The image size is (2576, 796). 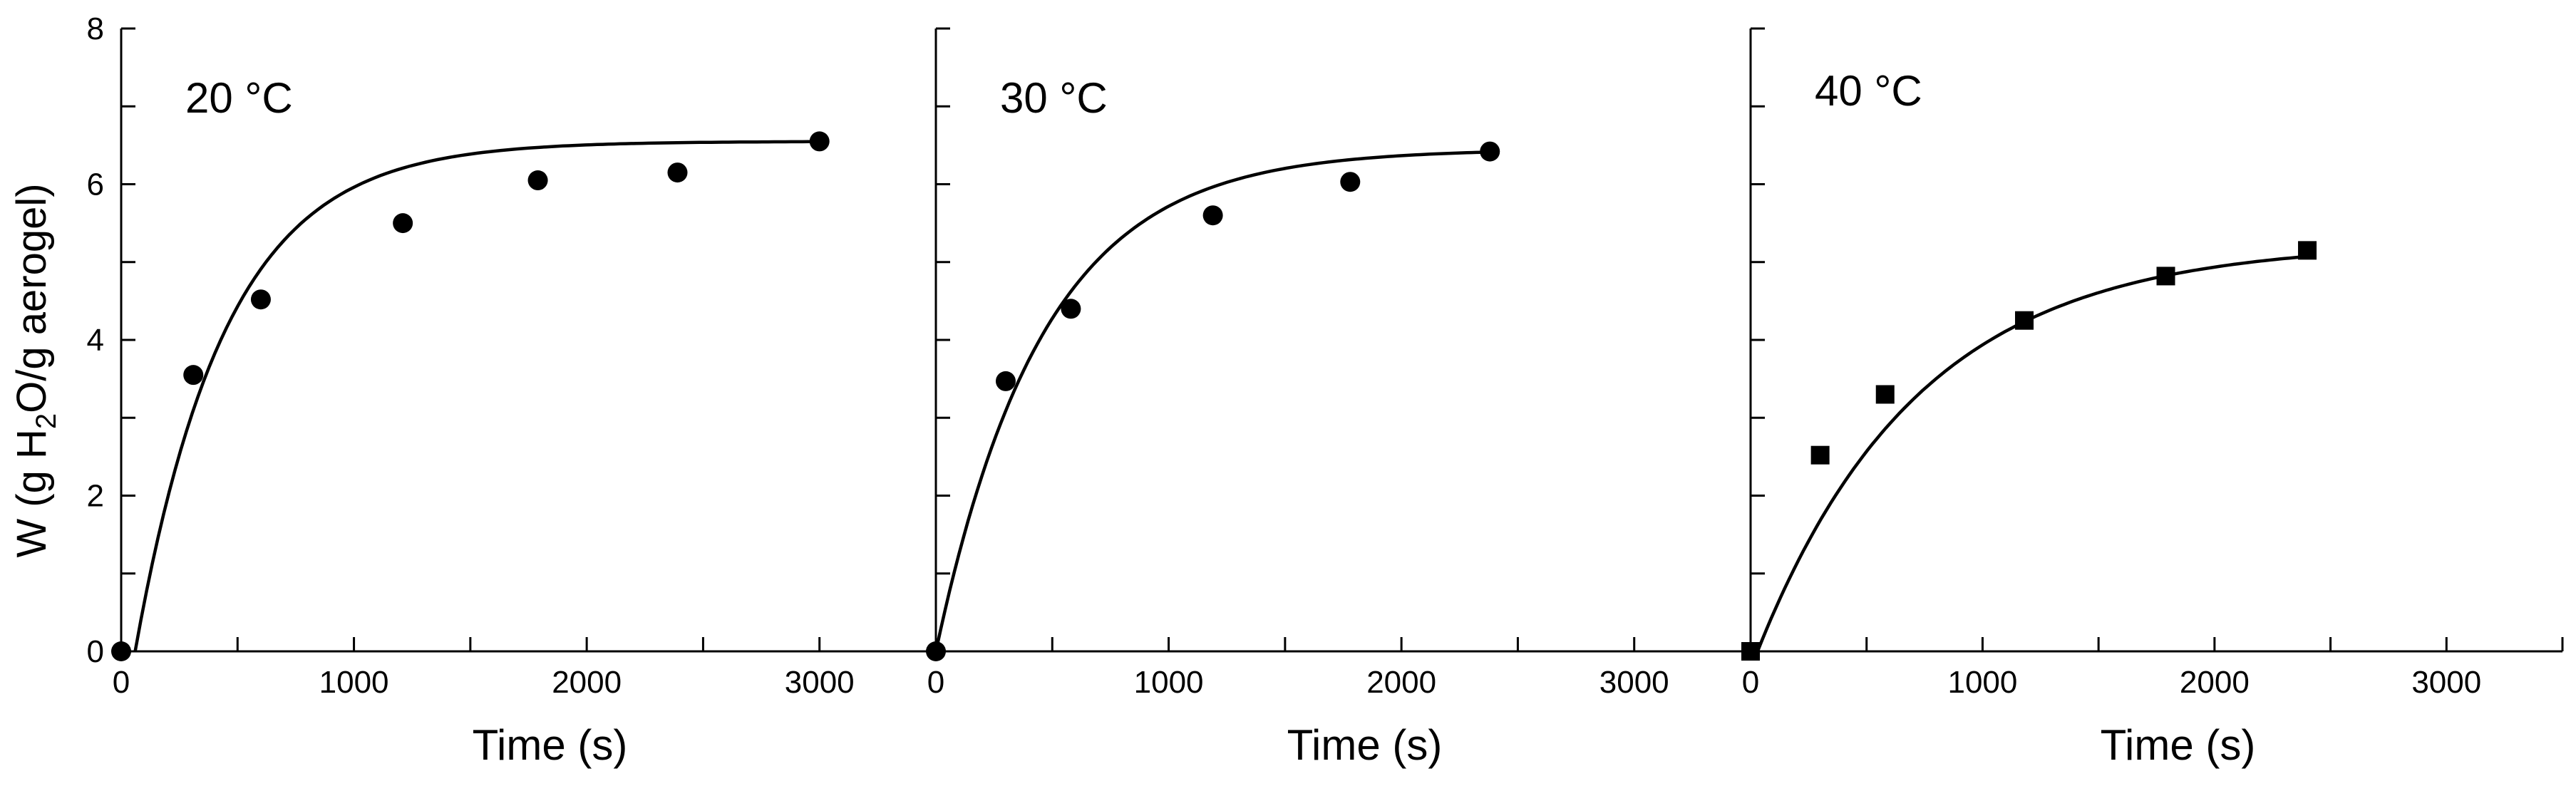 I want to click on panel-1-x-tick-label: 3000, so click(x=820, y=682).